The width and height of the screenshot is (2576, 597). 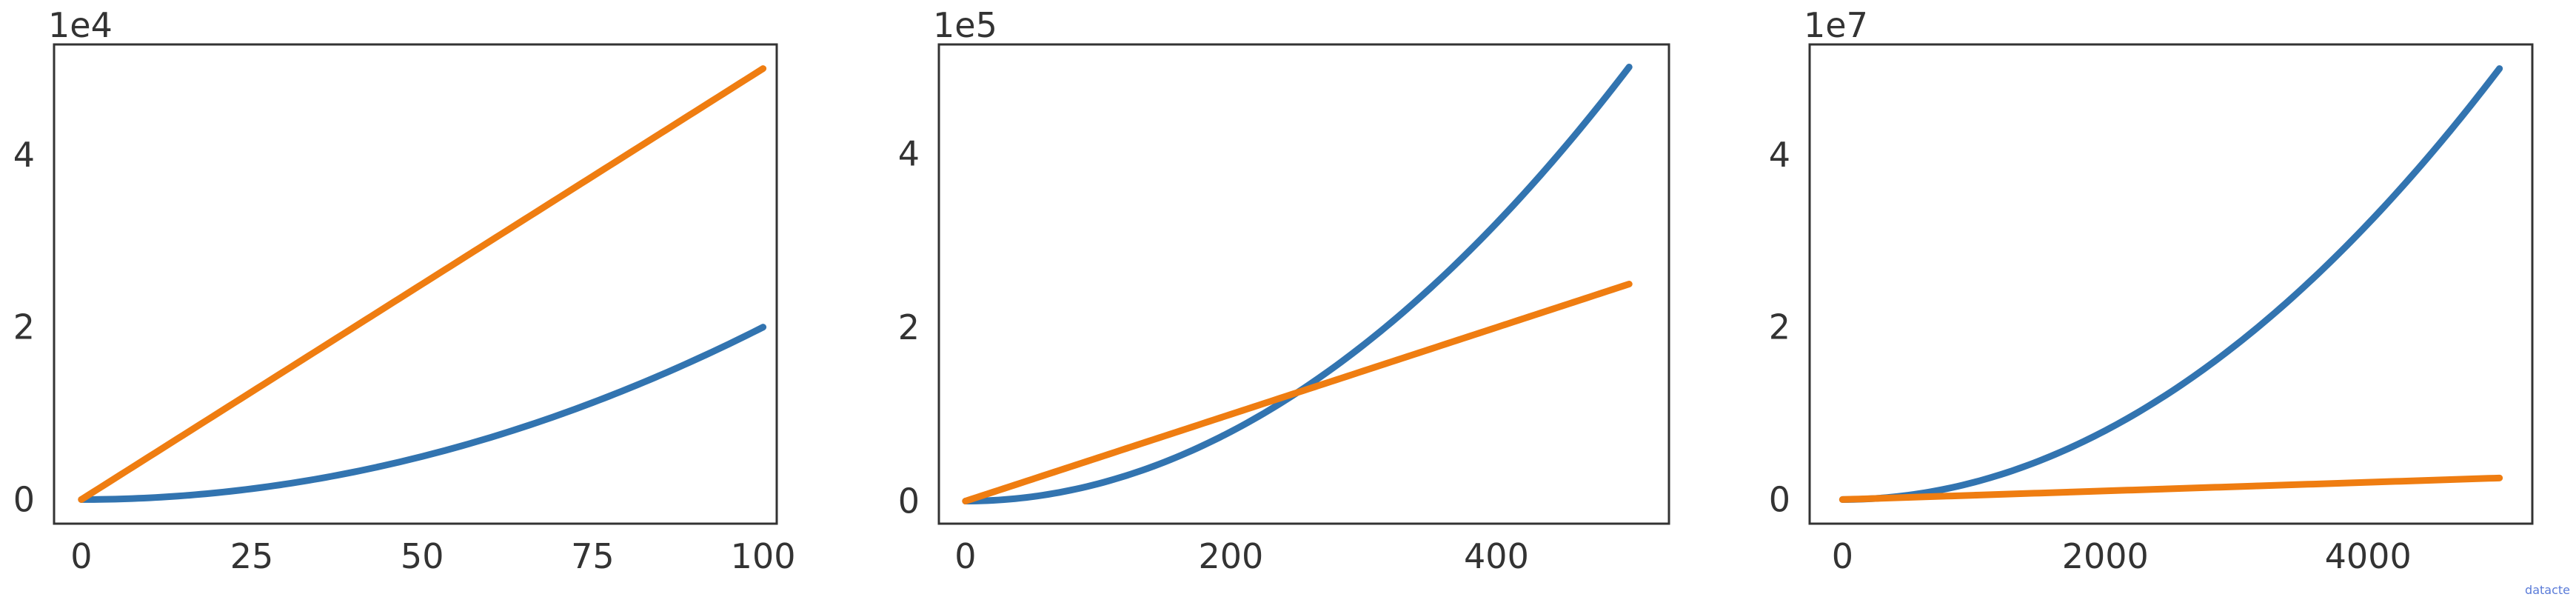 I want to click on axis-offset-label: 1e5, so click(x=965, y=25).